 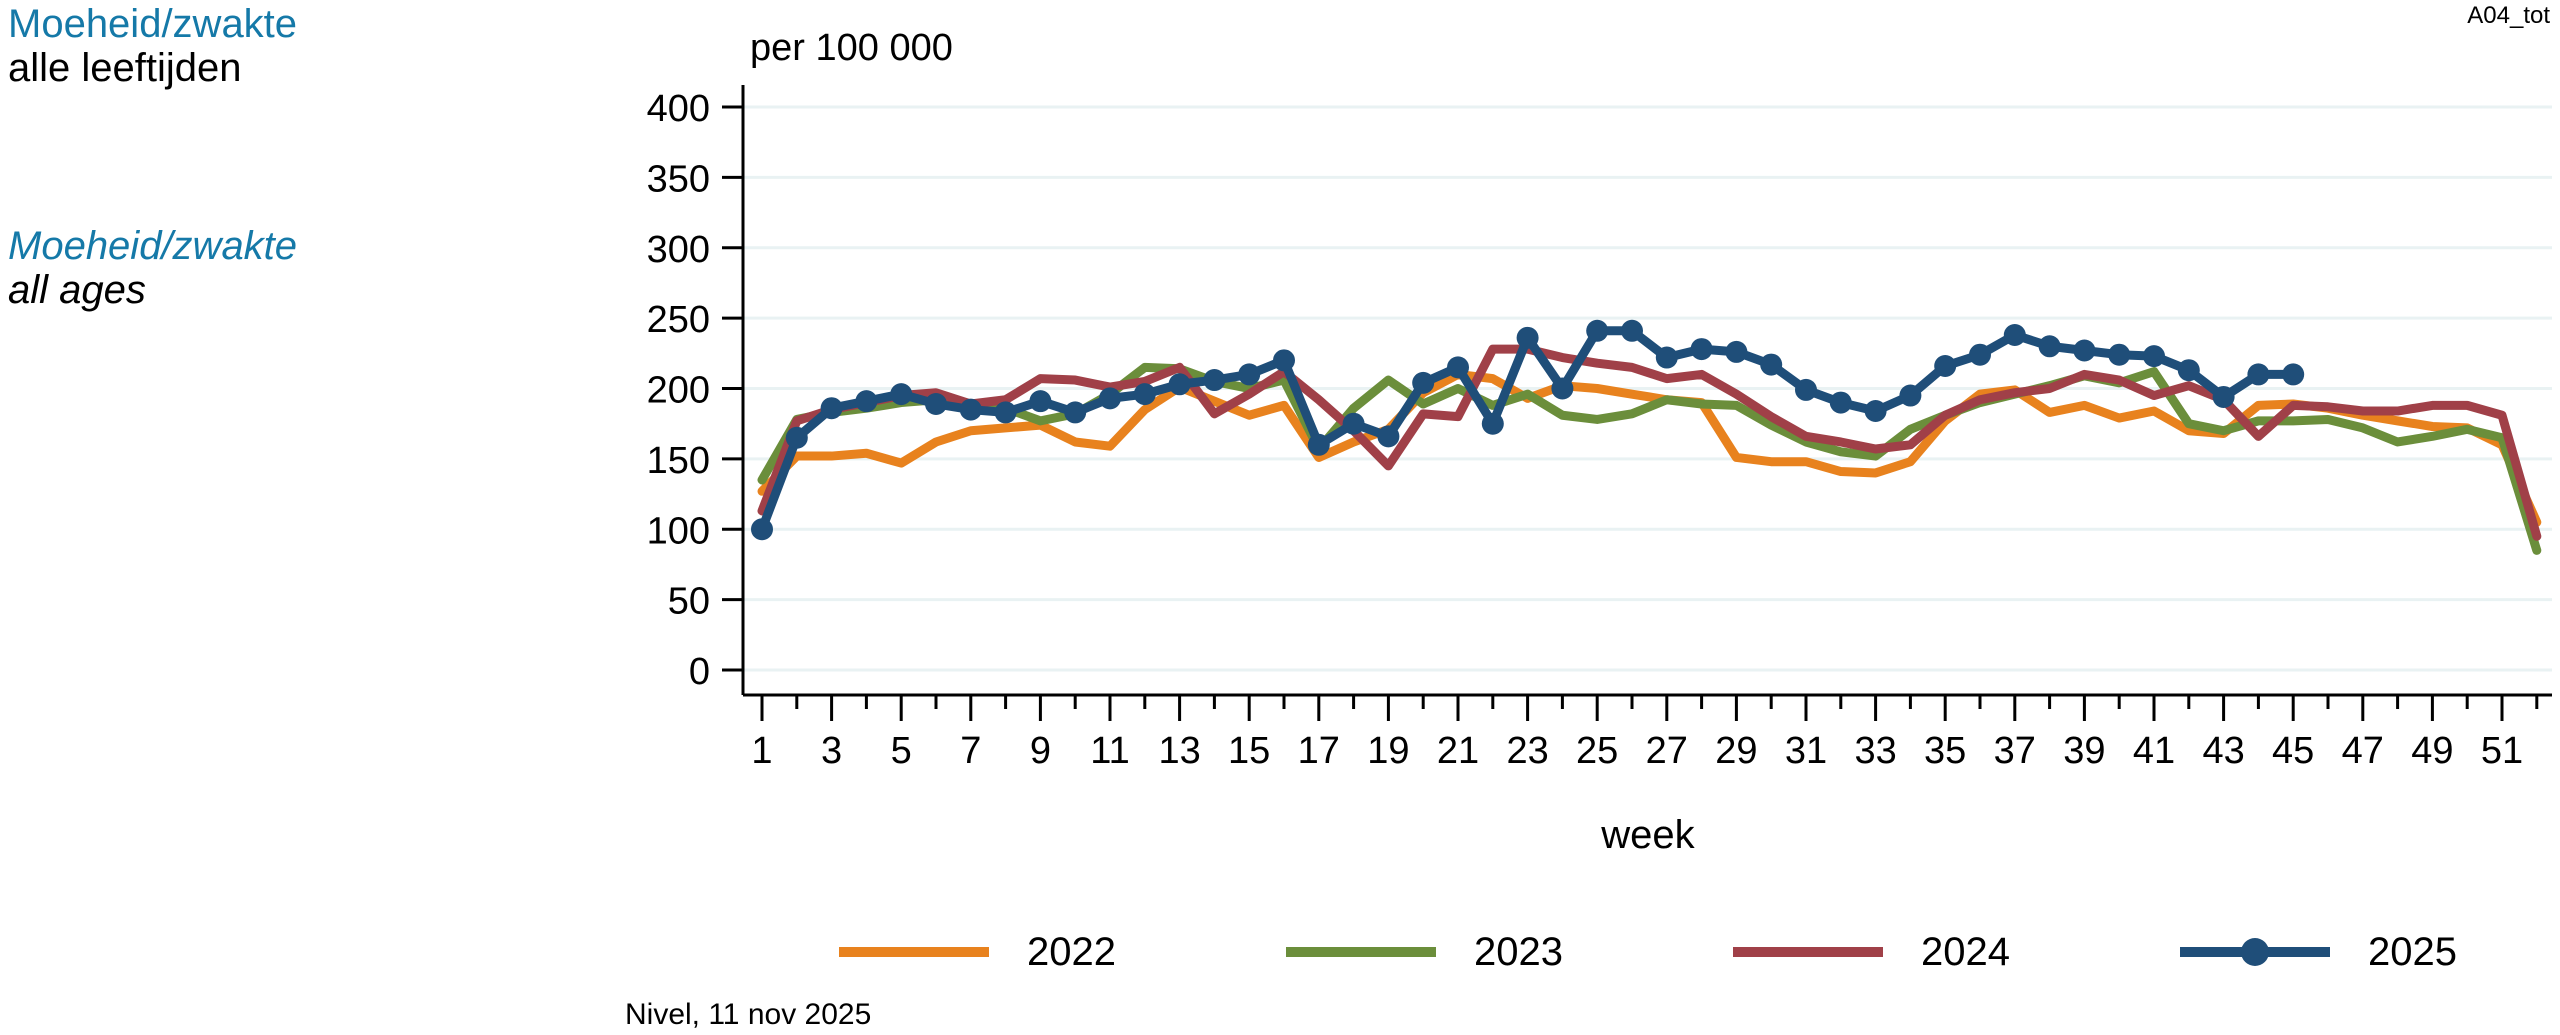 What do you see at coordinates (1388, 751) in the screenshot?
I see `x-tick-label-19: 19` at bounding box center [1388, 751].